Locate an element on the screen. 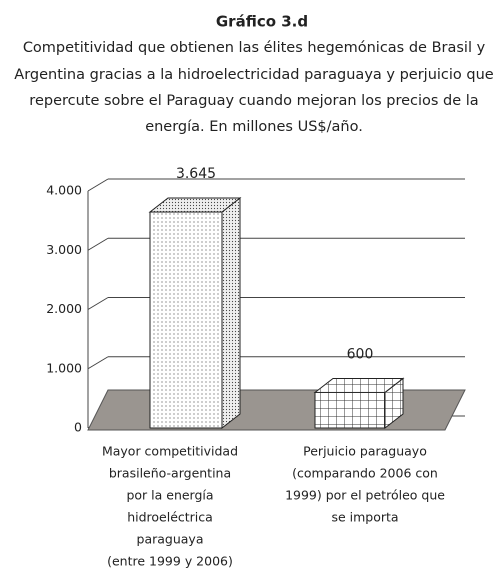  x-tick-label: (comparando 2006 con is located at coordinates (365, 473).